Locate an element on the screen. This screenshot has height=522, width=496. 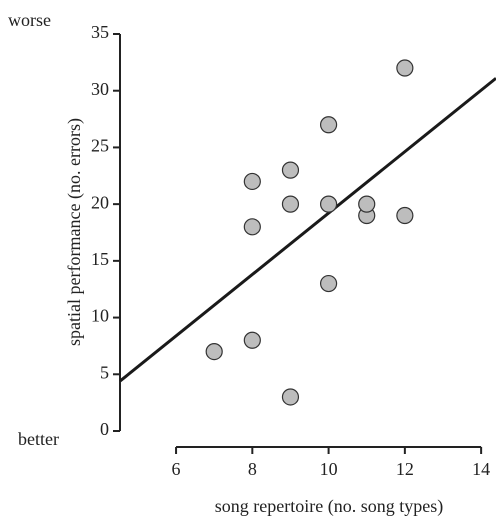
y-tick-label: 5 is located at coordinates (104, 372).